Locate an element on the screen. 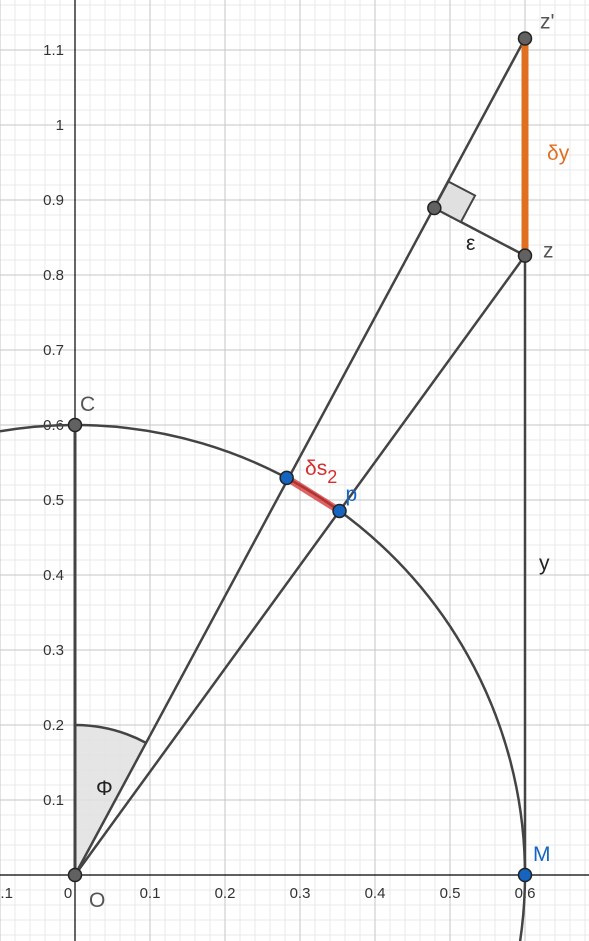 This screenshot has height=941, width=589. point-foot is located at coordinates (434, 208).